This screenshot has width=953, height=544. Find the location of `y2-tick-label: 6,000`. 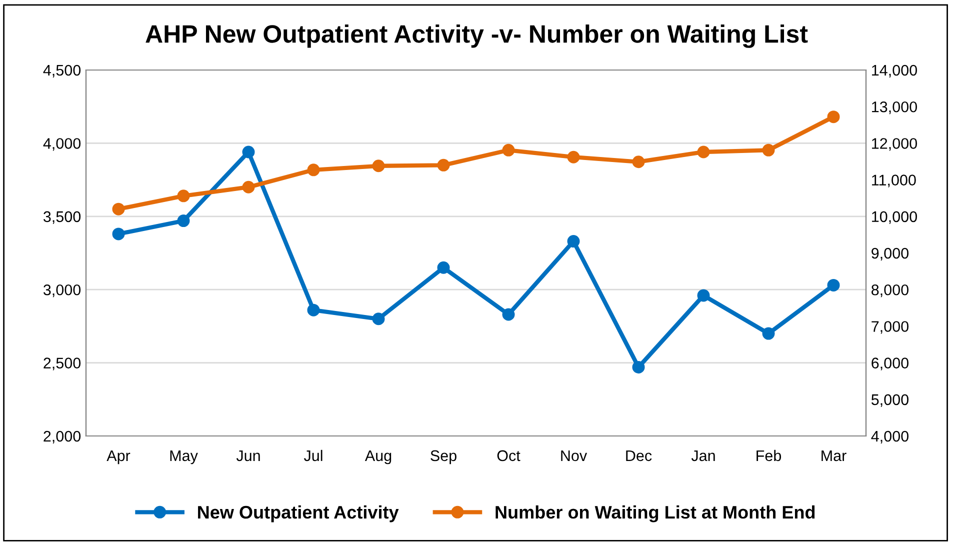

y2-tick-label: 6,000 is located at coordinates (890, 364).